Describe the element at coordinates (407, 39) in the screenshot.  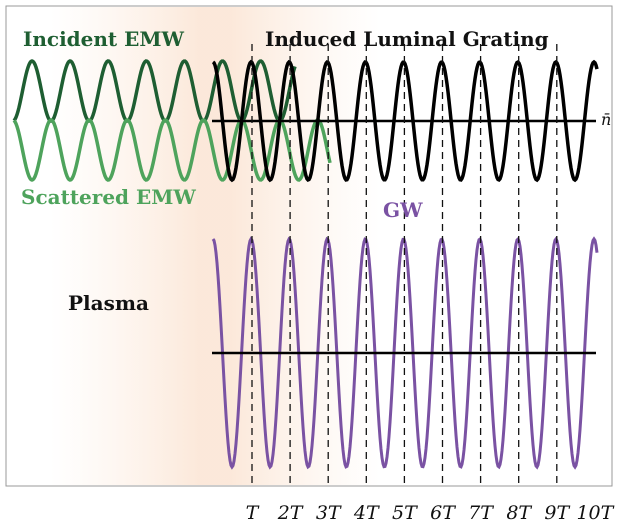
I see `label-induced-luminal-grating: Induced Luminal Grating` at that location.